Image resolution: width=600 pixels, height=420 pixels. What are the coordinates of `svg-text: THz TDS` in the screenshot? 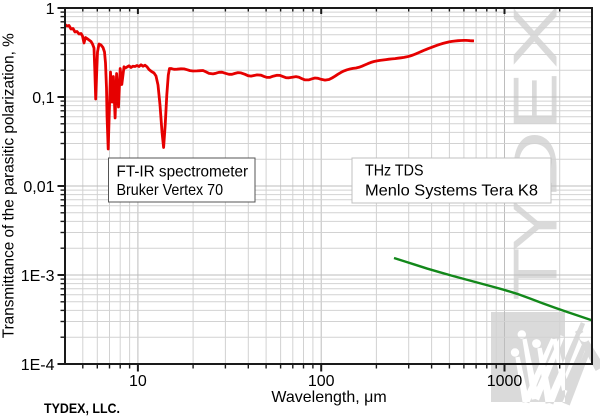 It's located at (394, 171).